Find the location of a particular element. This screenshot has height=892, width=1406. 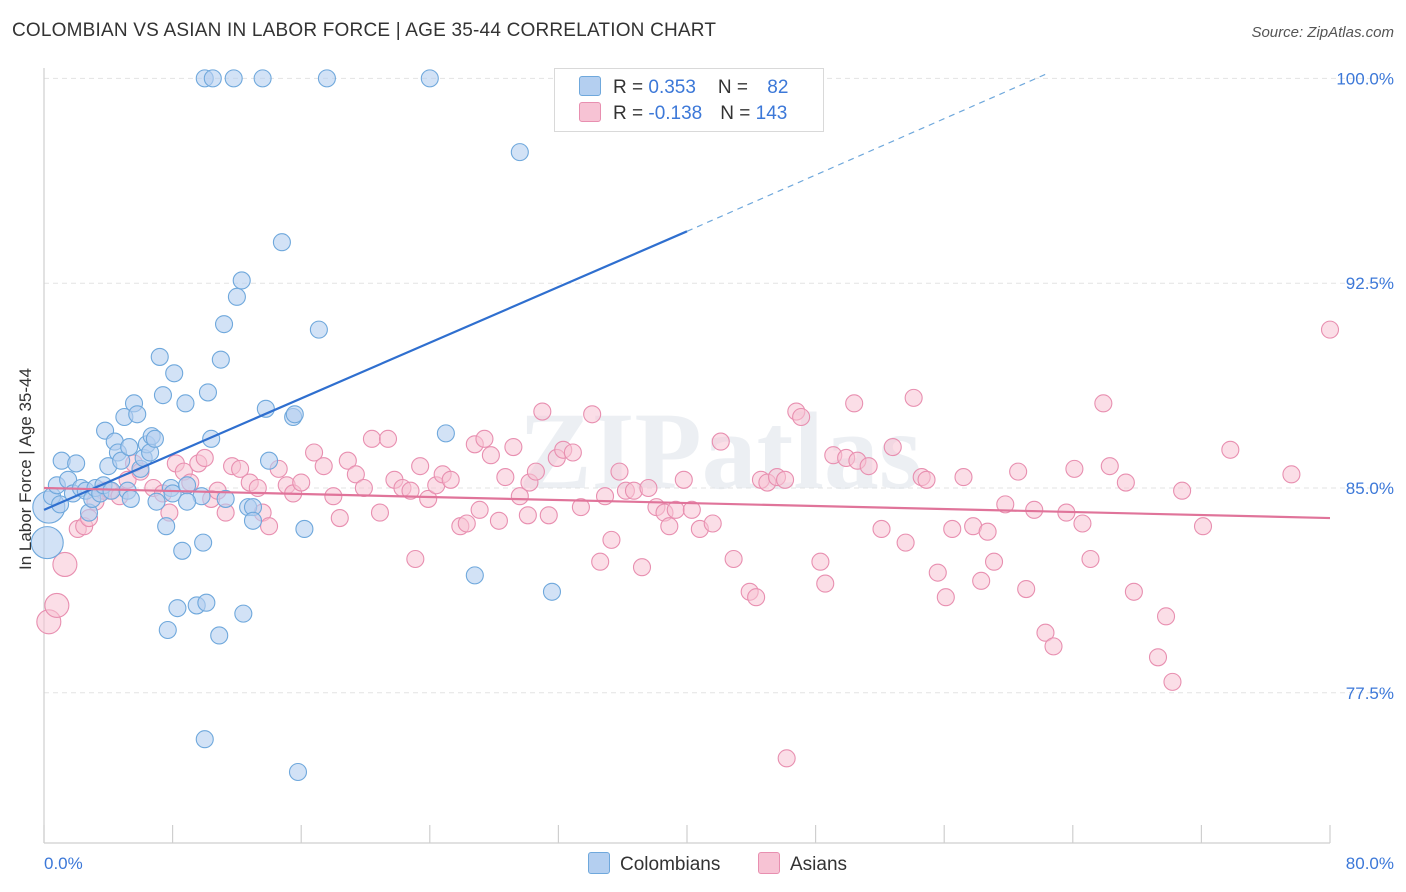

colombians-swatch is located at coordinates (590, 86).